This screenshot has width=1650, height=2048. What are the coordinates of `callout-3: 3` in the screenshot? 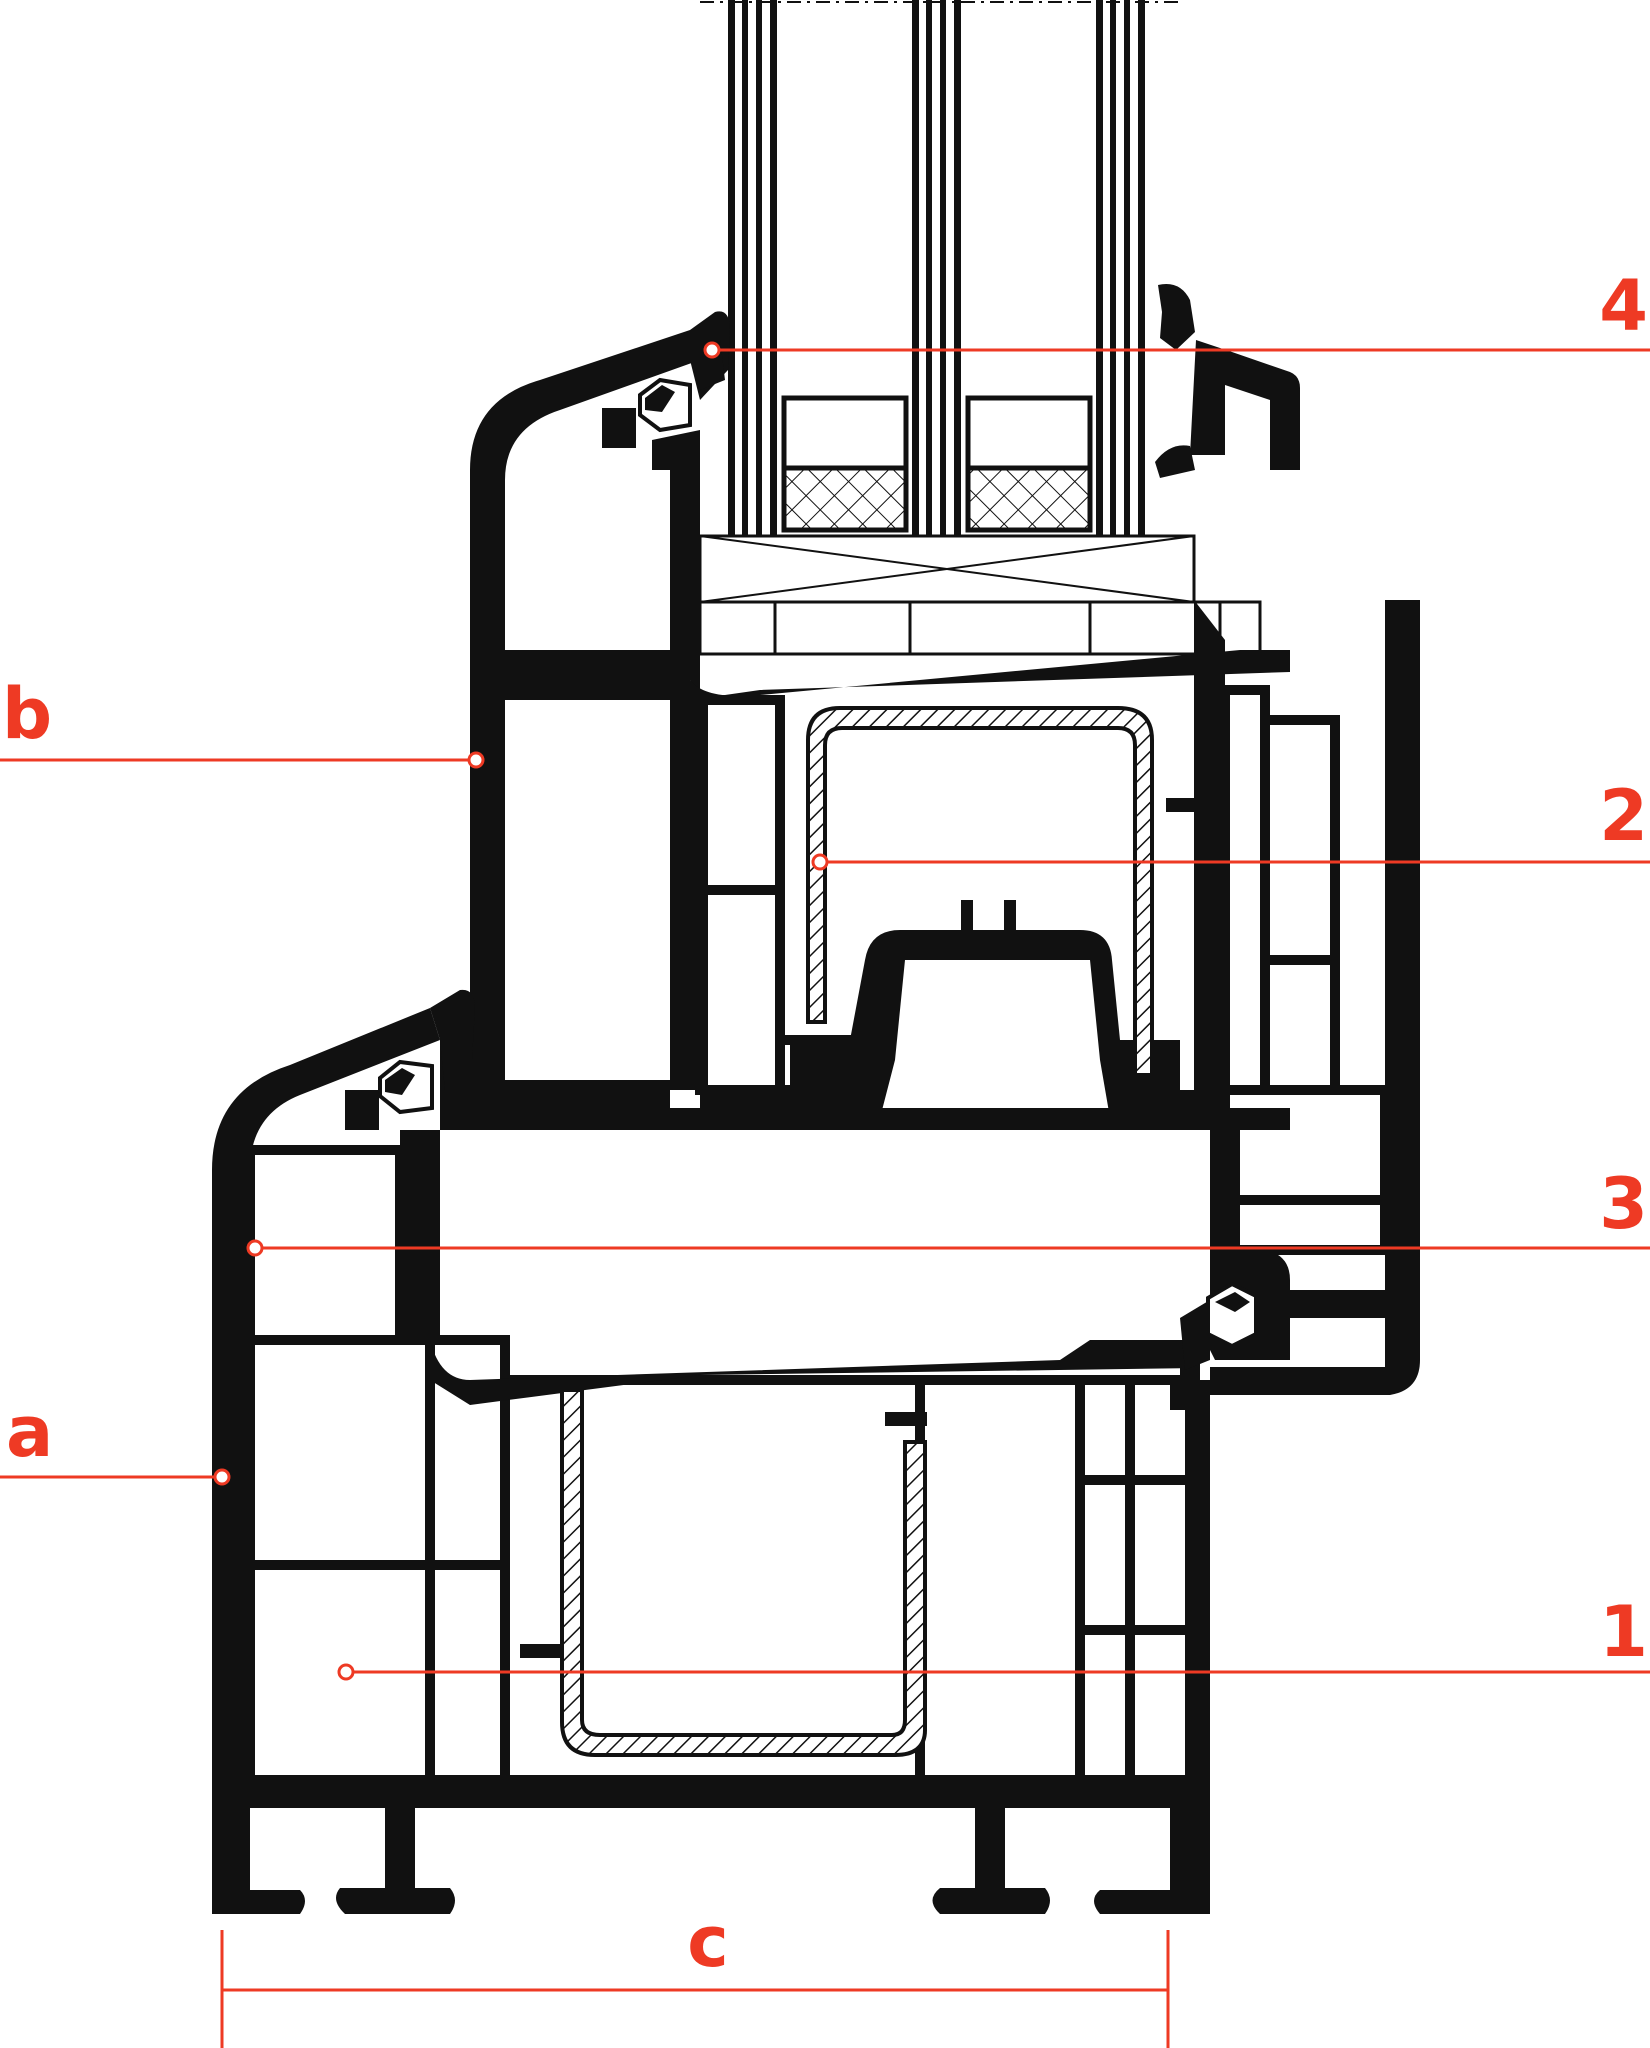 It's located at (948, 1210).